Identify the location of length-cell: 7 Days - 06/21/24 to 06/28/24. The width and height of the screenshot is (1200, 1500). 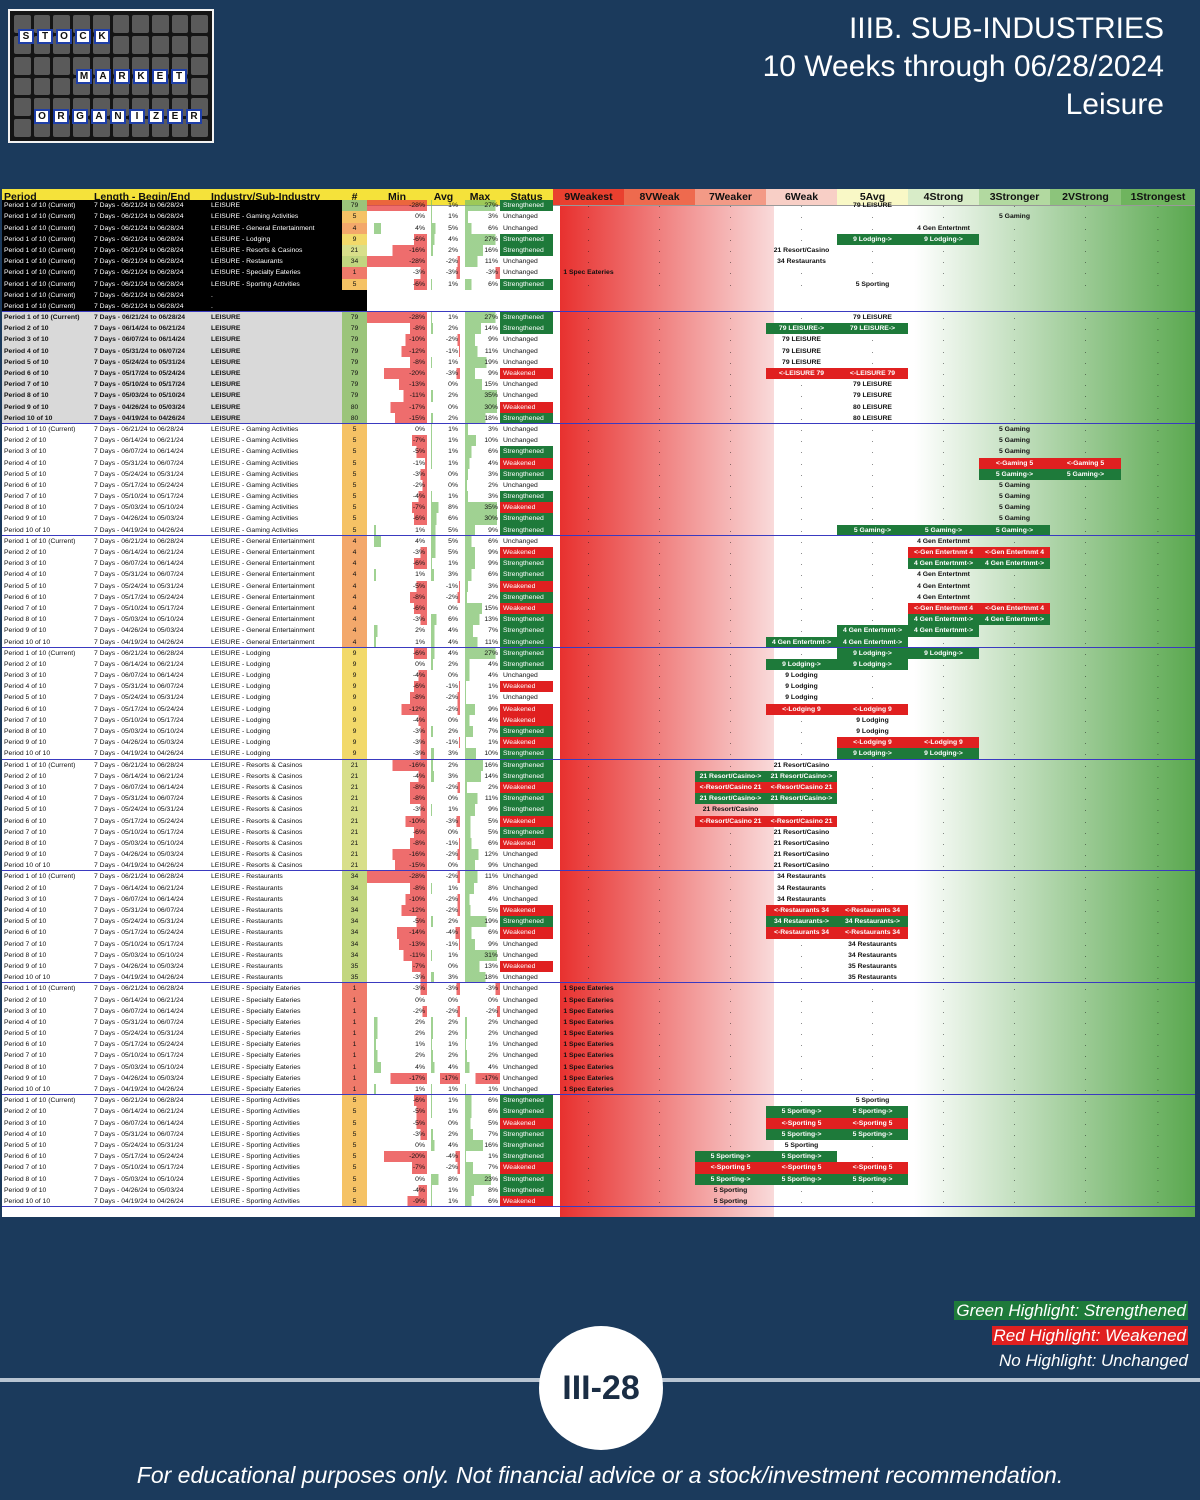
(139, 989).